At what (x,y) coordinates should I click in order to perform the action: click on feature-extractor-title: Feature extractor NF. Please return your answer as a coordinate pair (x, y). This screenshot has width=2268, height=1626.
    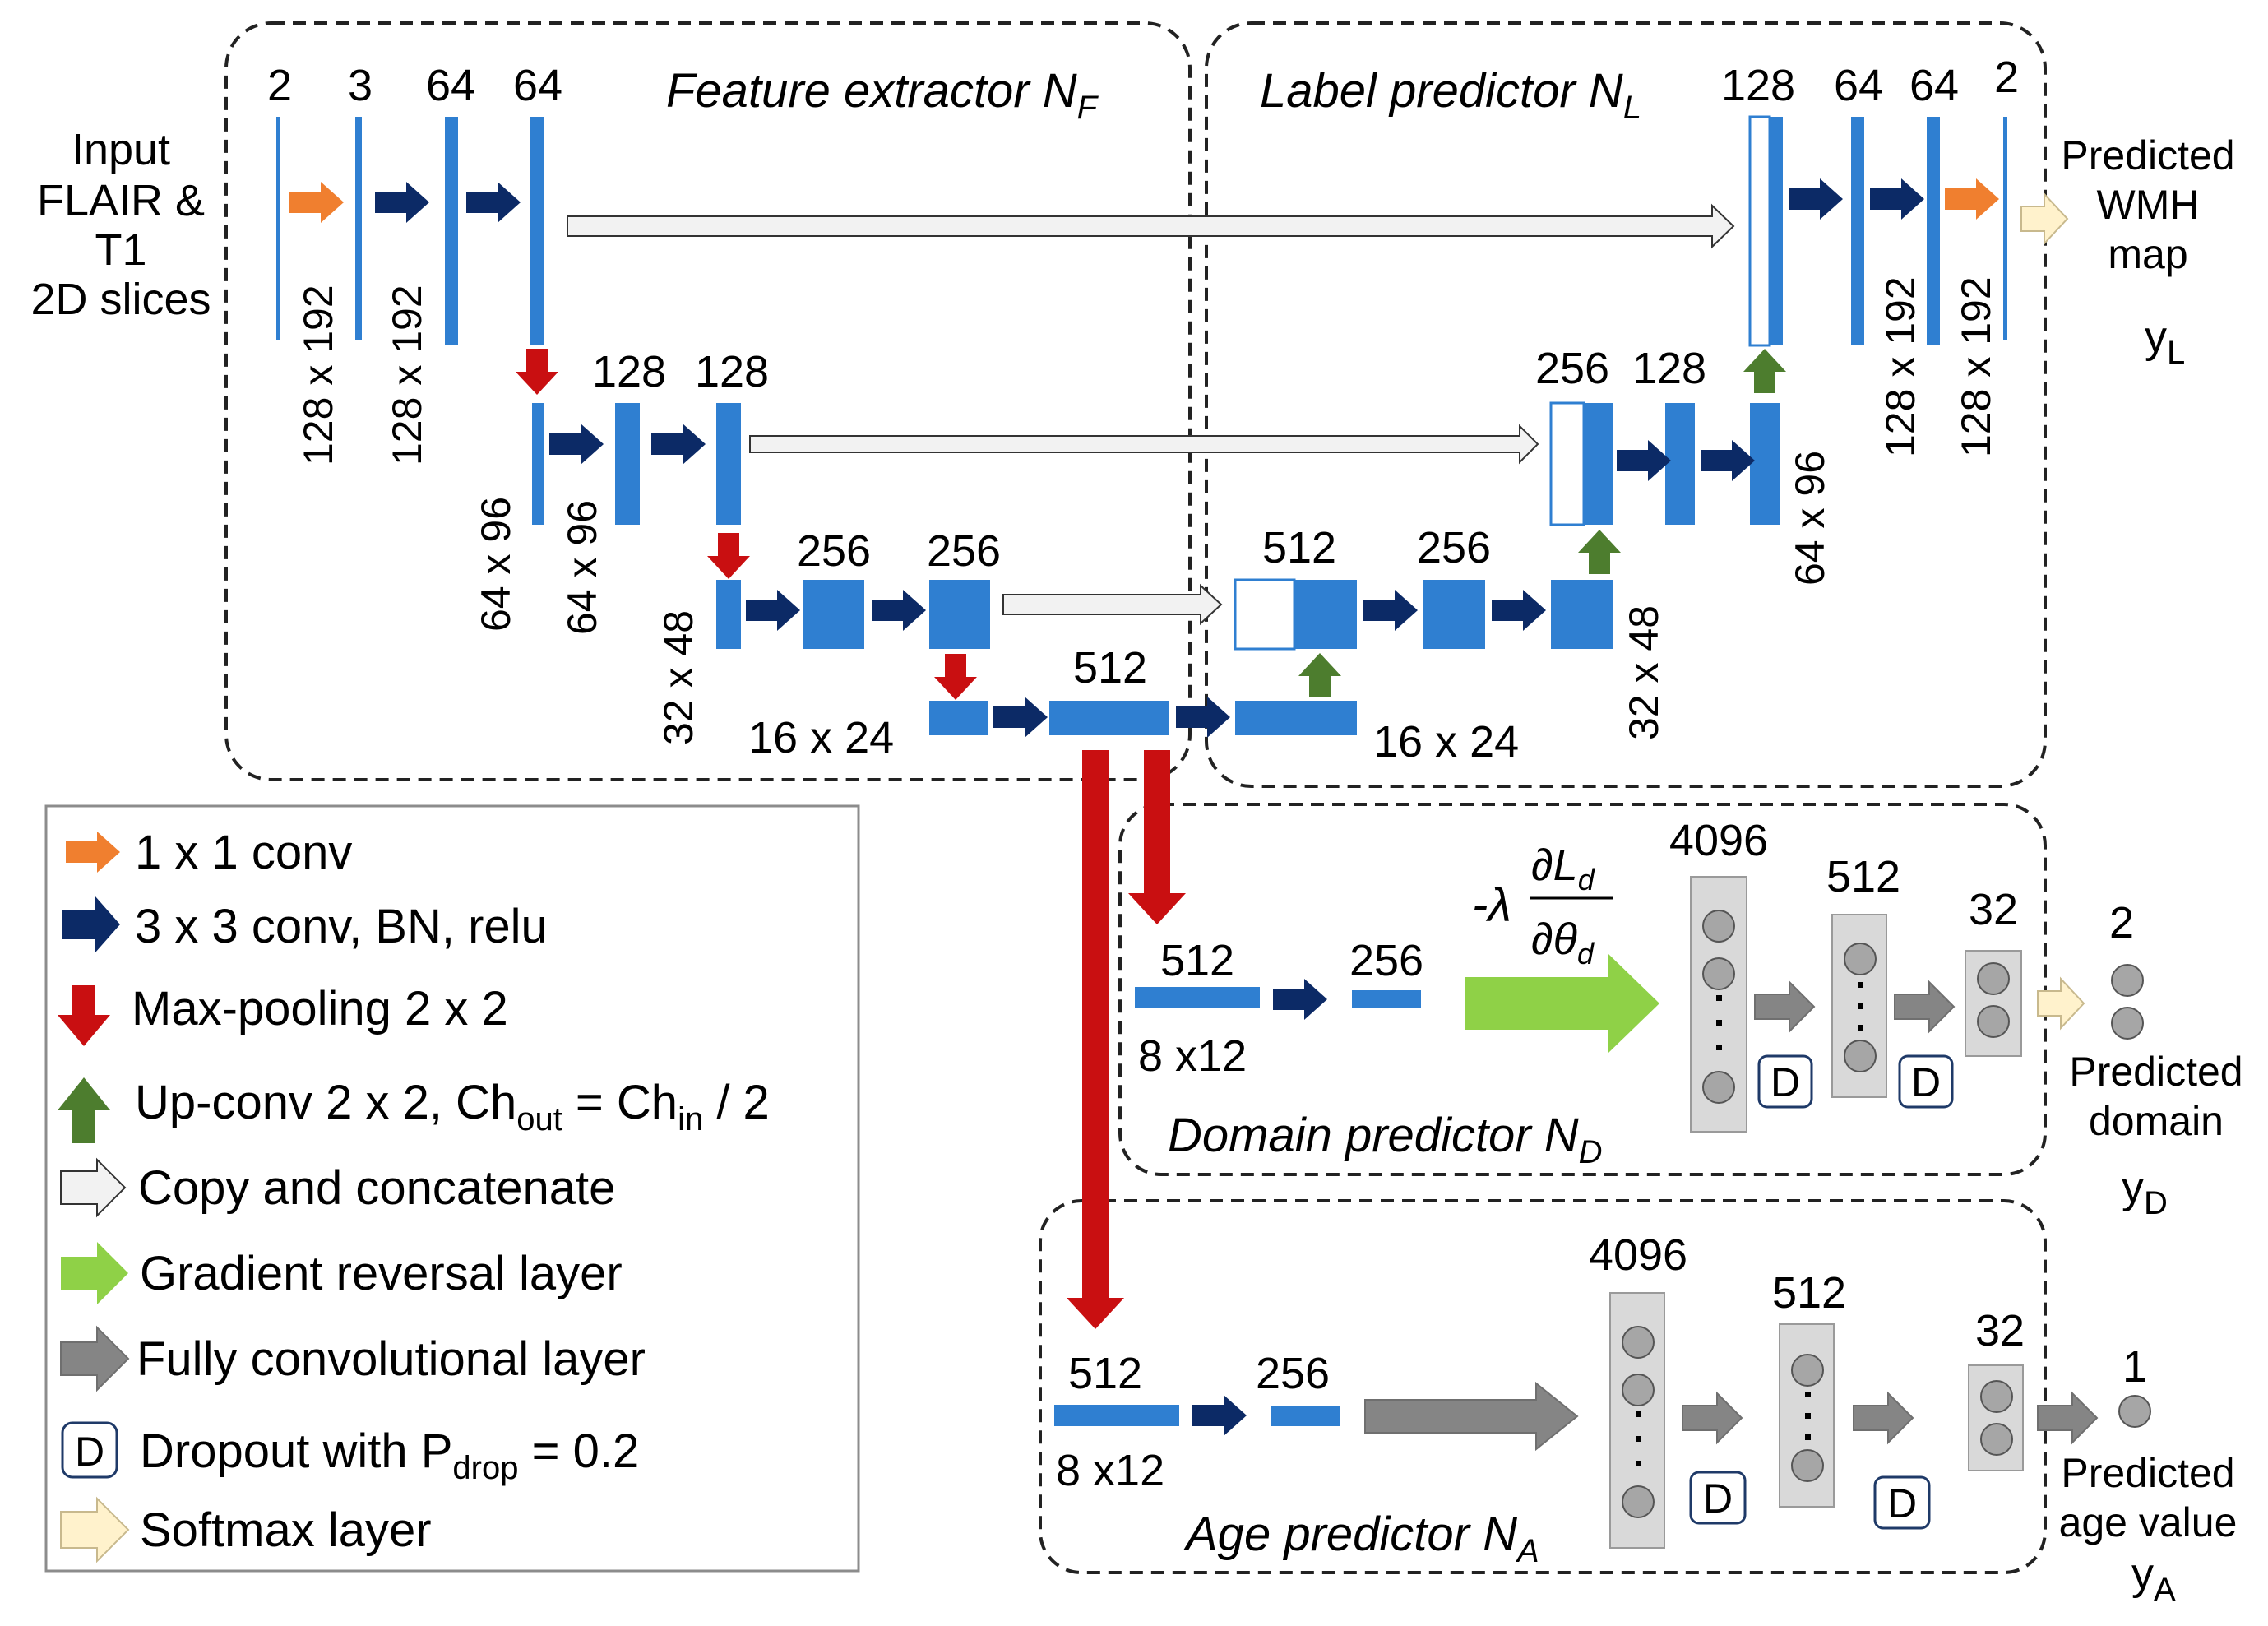
    Looking at the image, I should click on (883, 95).